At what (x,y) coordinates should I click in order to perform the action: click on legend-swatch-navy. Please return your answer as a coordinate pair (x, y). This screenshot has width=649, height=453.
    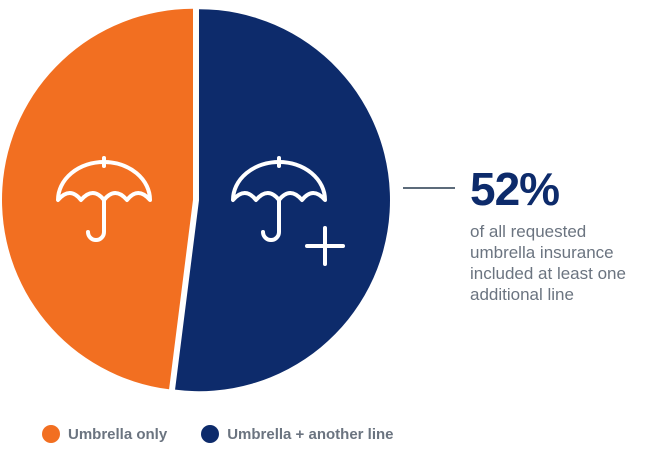
    Looking at the image, I should click on (210, 434).